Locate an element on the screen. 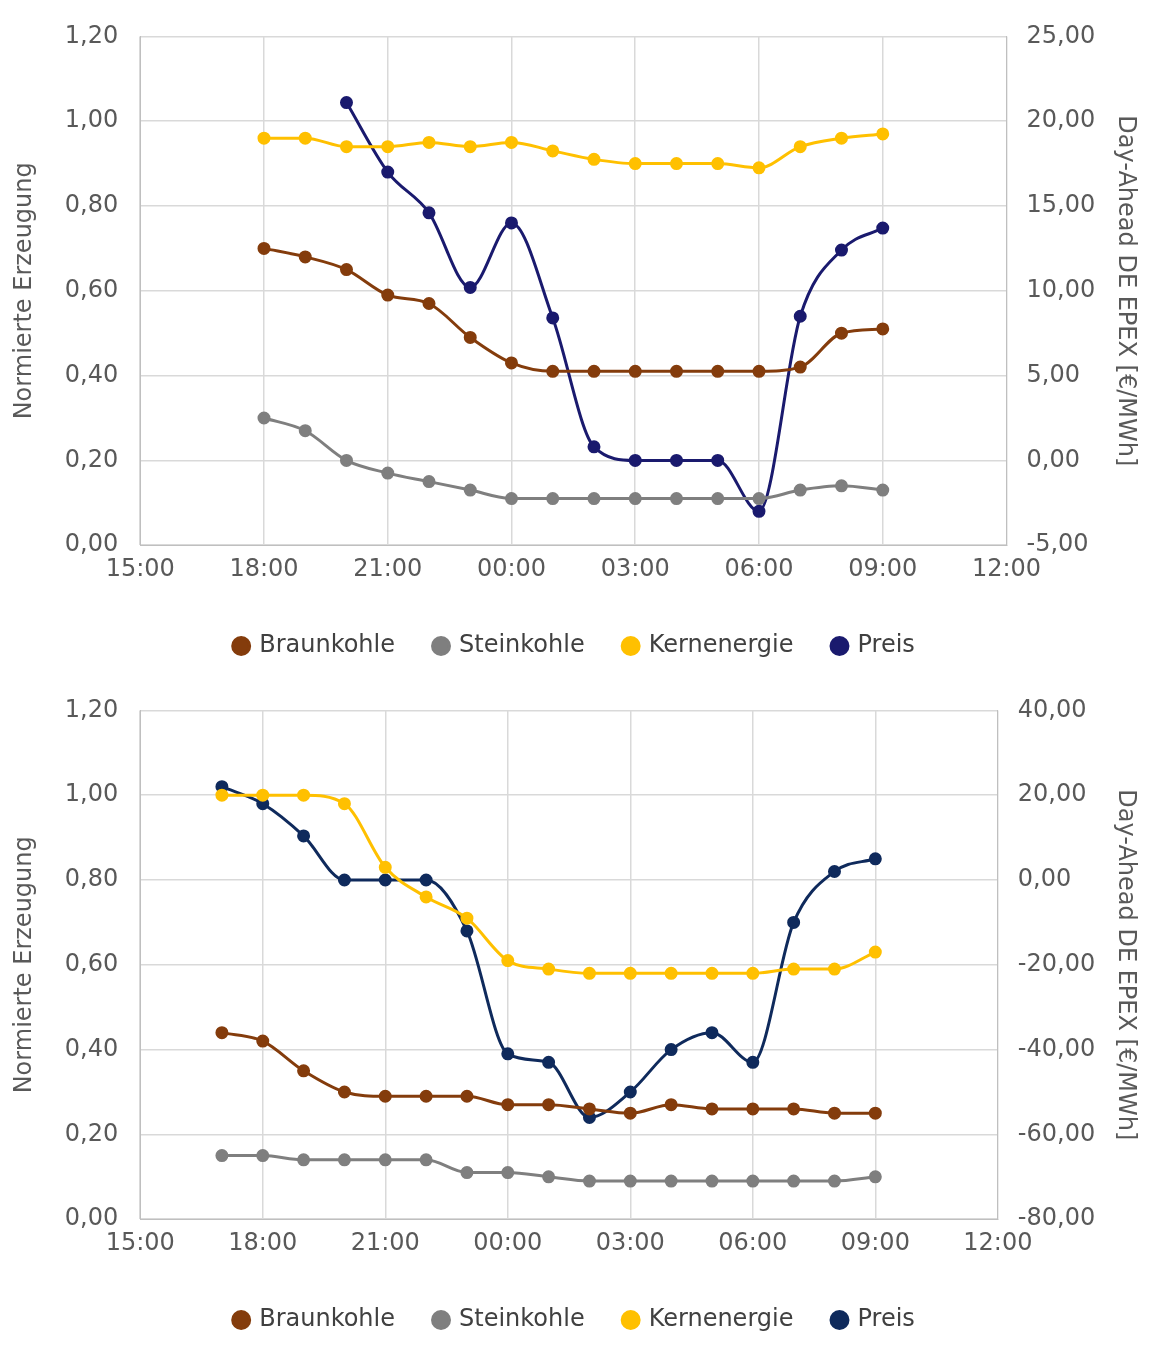  y-tick-label: 0,20 is located at coordinates (91, 458).